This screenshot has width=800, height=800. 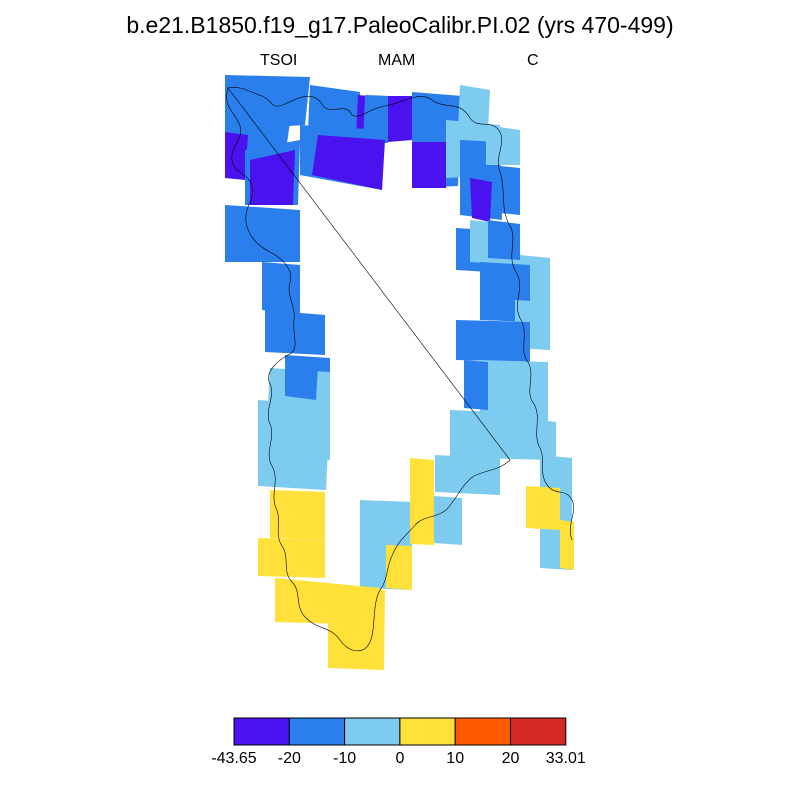 I want to click on colorbar-tick-label: 20, so click(x=510, y=758).